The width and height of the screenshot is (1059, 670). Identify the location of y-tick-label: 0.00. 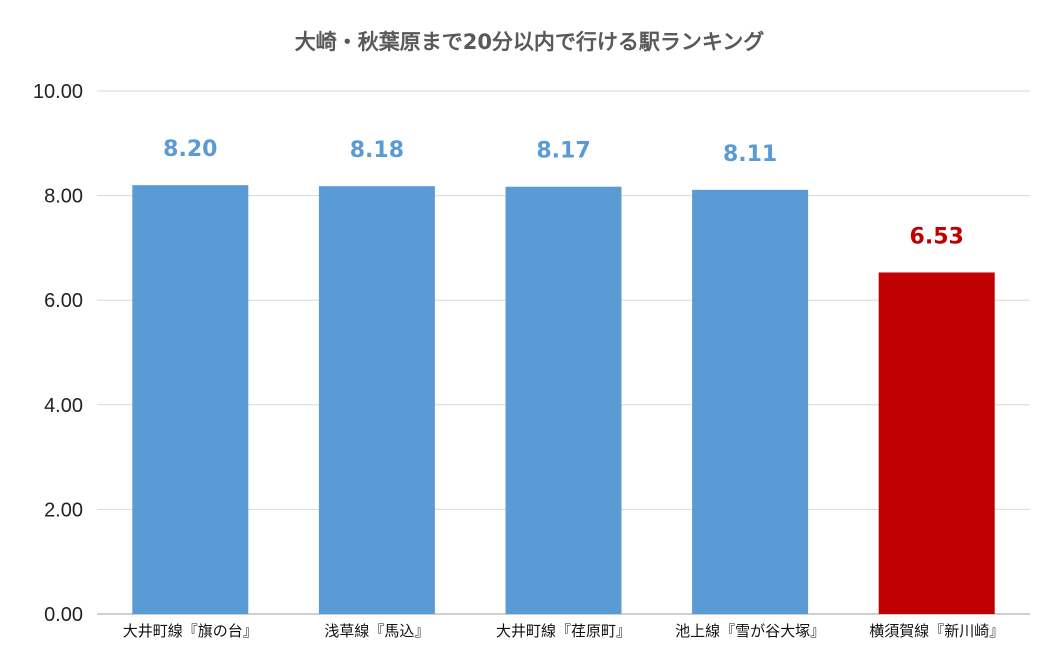
(63, 615).